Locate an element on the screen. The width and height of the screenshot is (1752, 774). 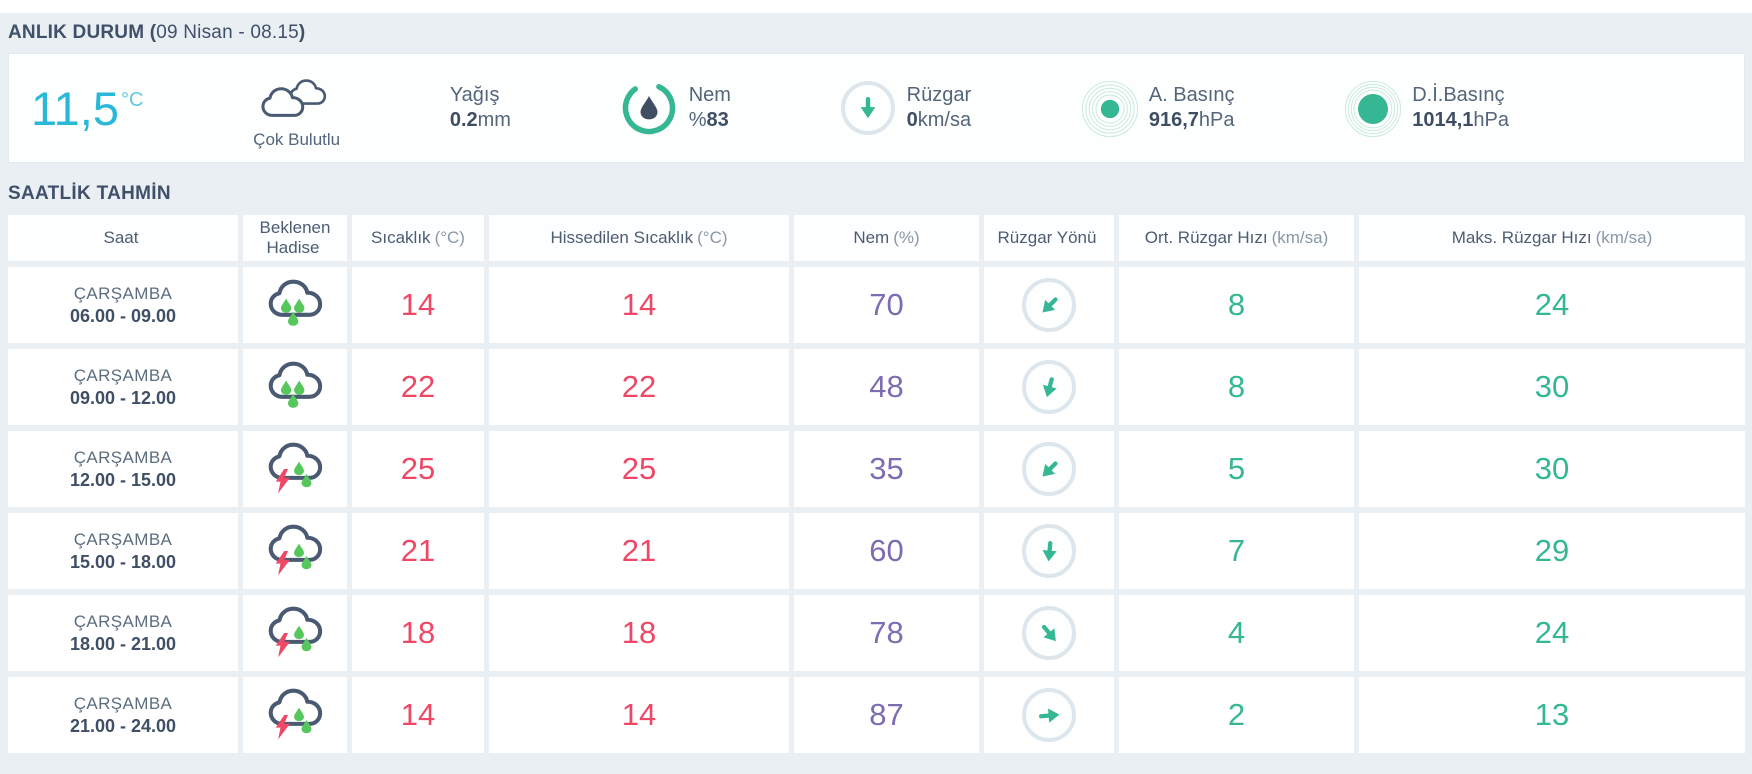
sea-level-pressure-label: D.İ.Basınç is located at coordinates (1458, 95).